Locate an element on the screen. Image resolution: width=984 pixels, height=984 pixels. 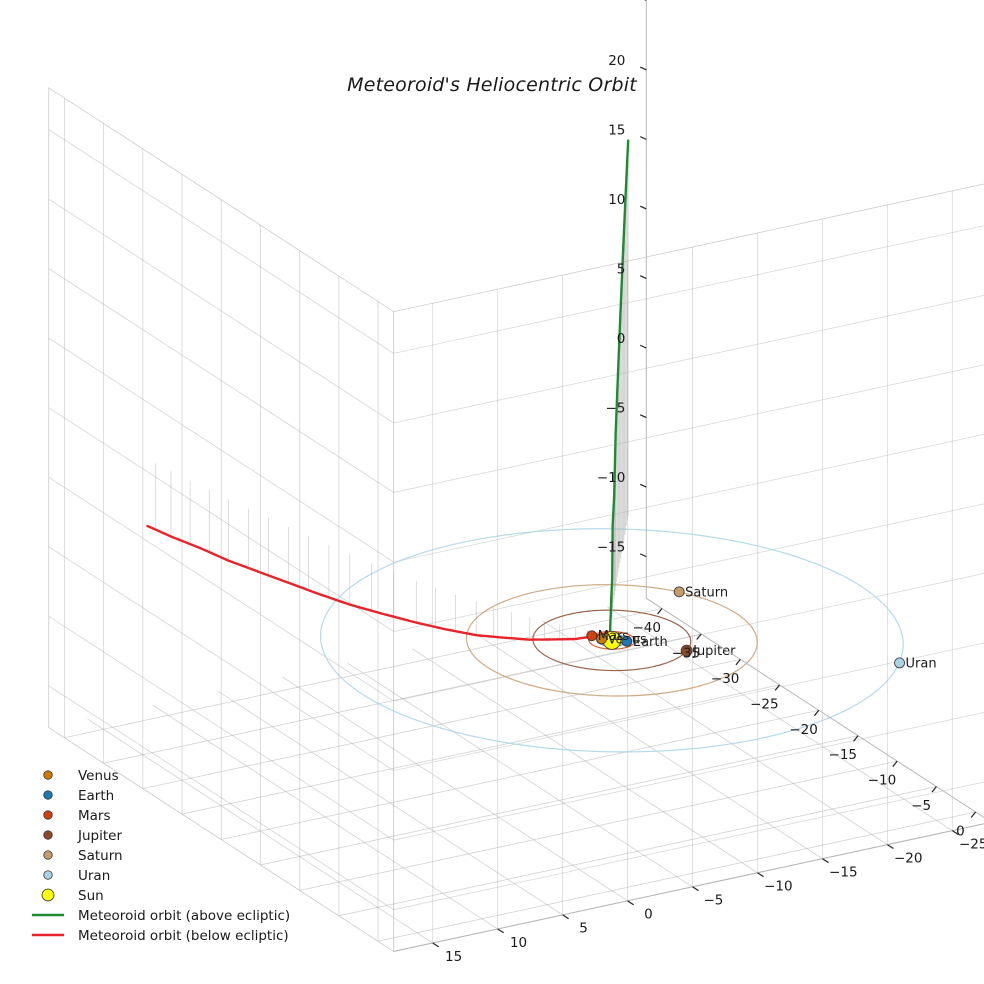
legend-item-saturn: Saturn is located at coordinates (83, 856).